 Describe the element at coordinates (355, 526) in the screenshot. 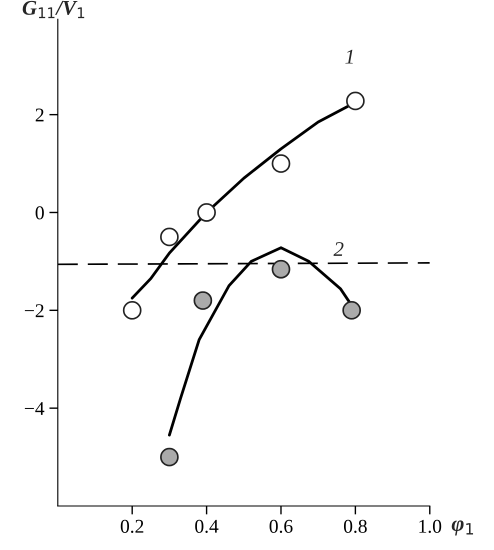

I see `x-tick-label: 0.8` at that location.